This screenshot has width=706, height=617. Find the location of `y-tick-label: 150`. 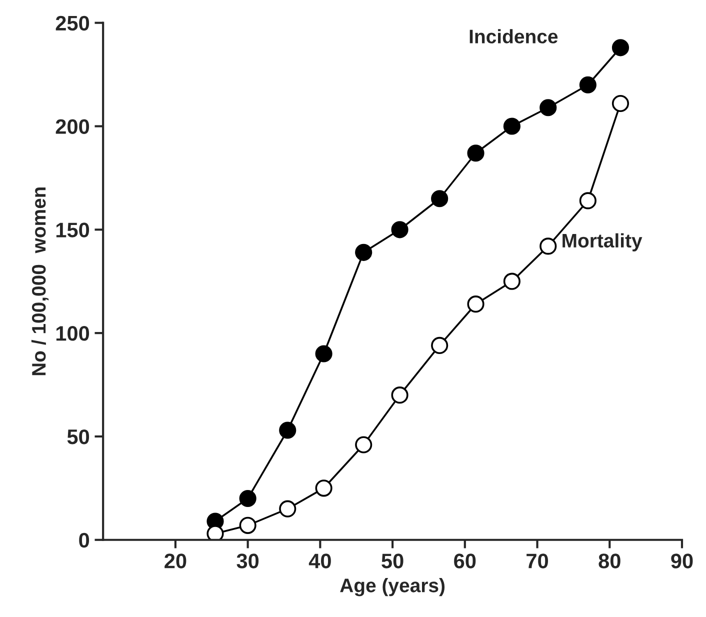

y-tick-label: 150 is located at coordinates (73, 230).